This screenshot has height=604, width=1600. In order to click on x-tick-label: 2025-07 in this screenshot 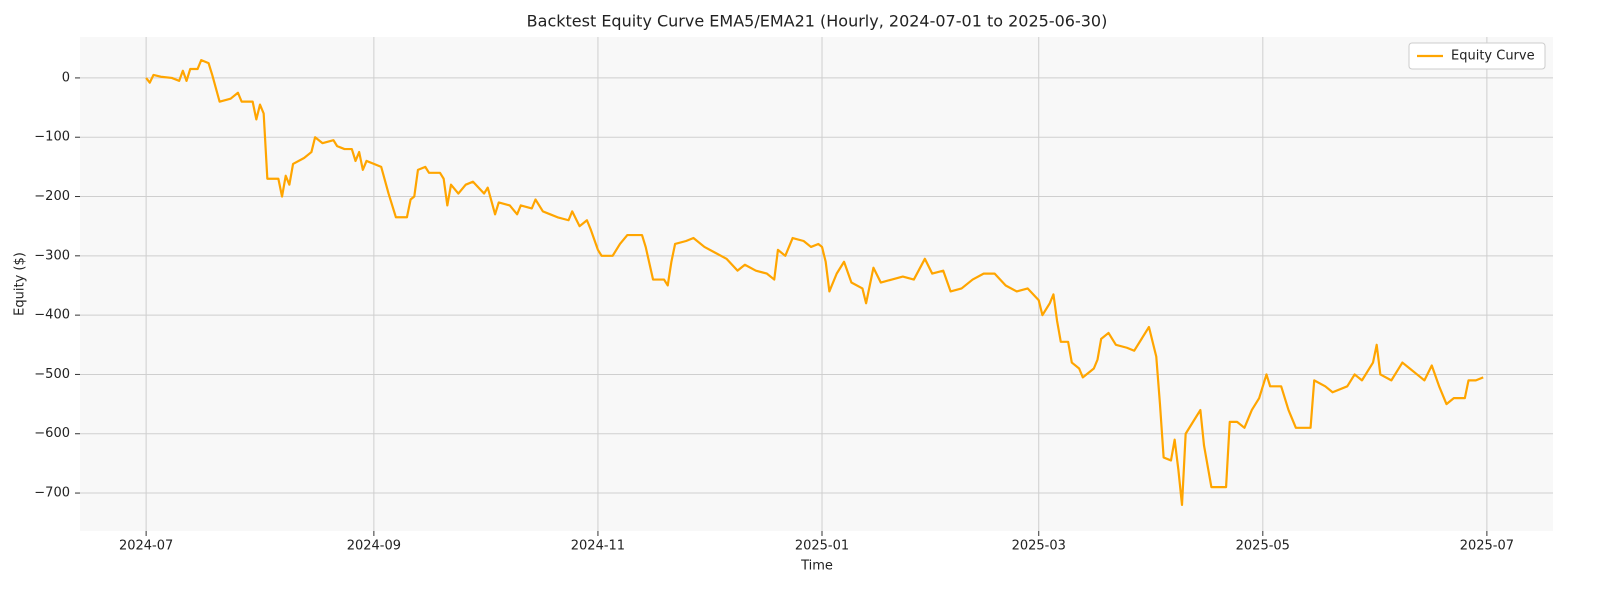, I will do `click(1487, 546)`.